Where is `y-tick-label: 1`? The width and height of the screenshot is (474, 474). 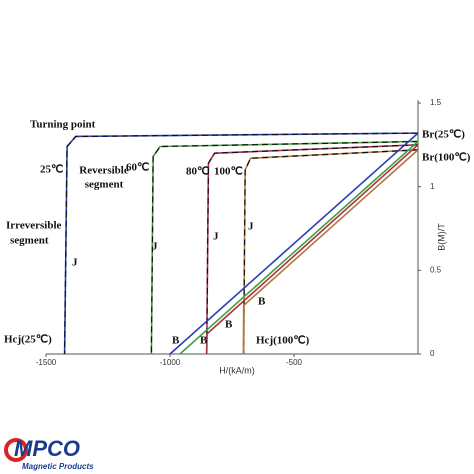
y-tick-label: 1 is located at coordinates (432, 186).